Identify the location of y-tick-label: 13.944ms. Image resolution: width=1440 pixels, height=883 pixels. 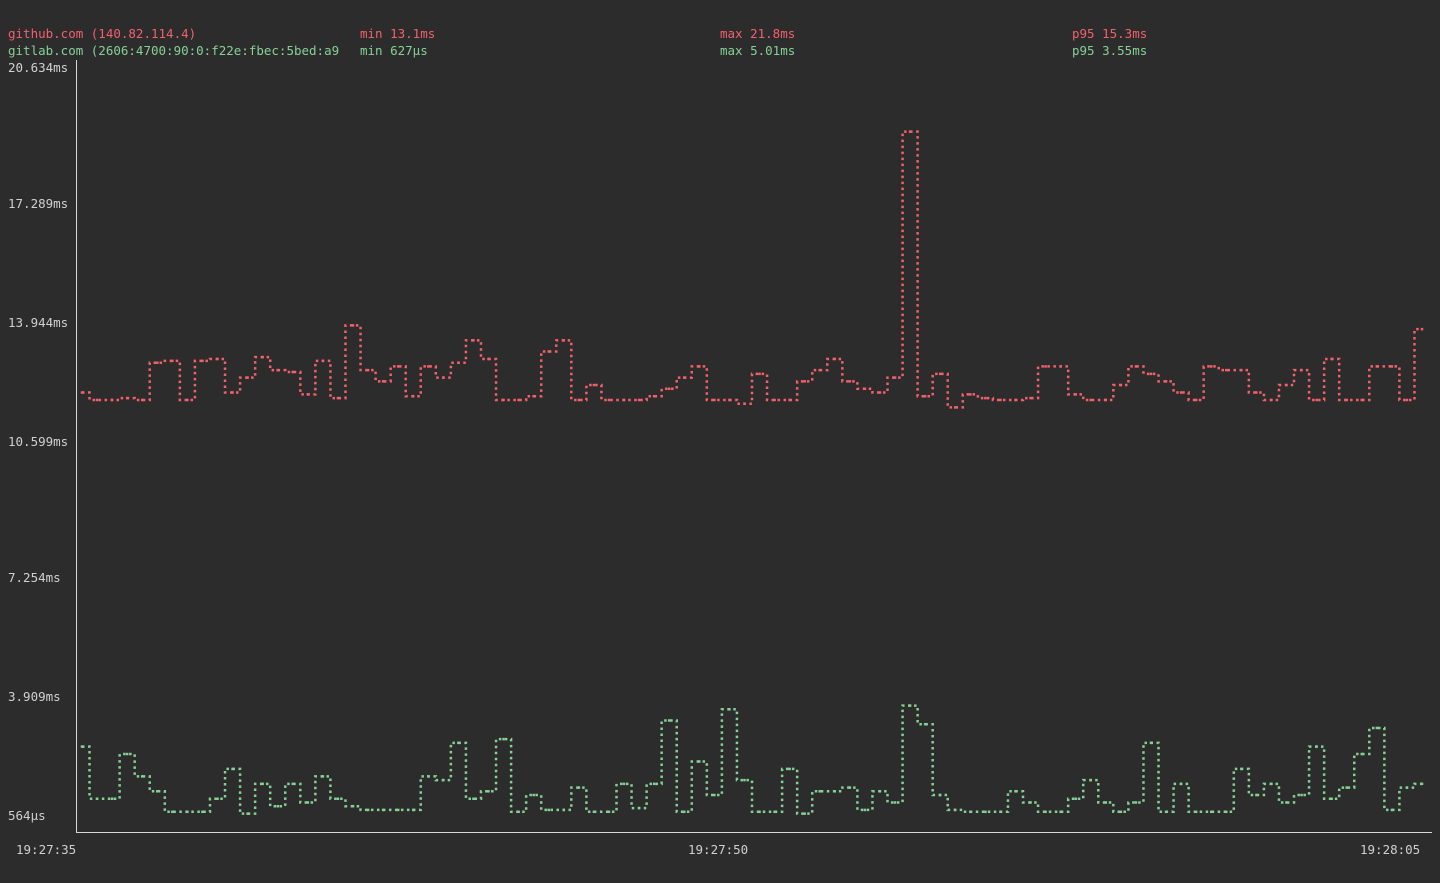
(38, 322).